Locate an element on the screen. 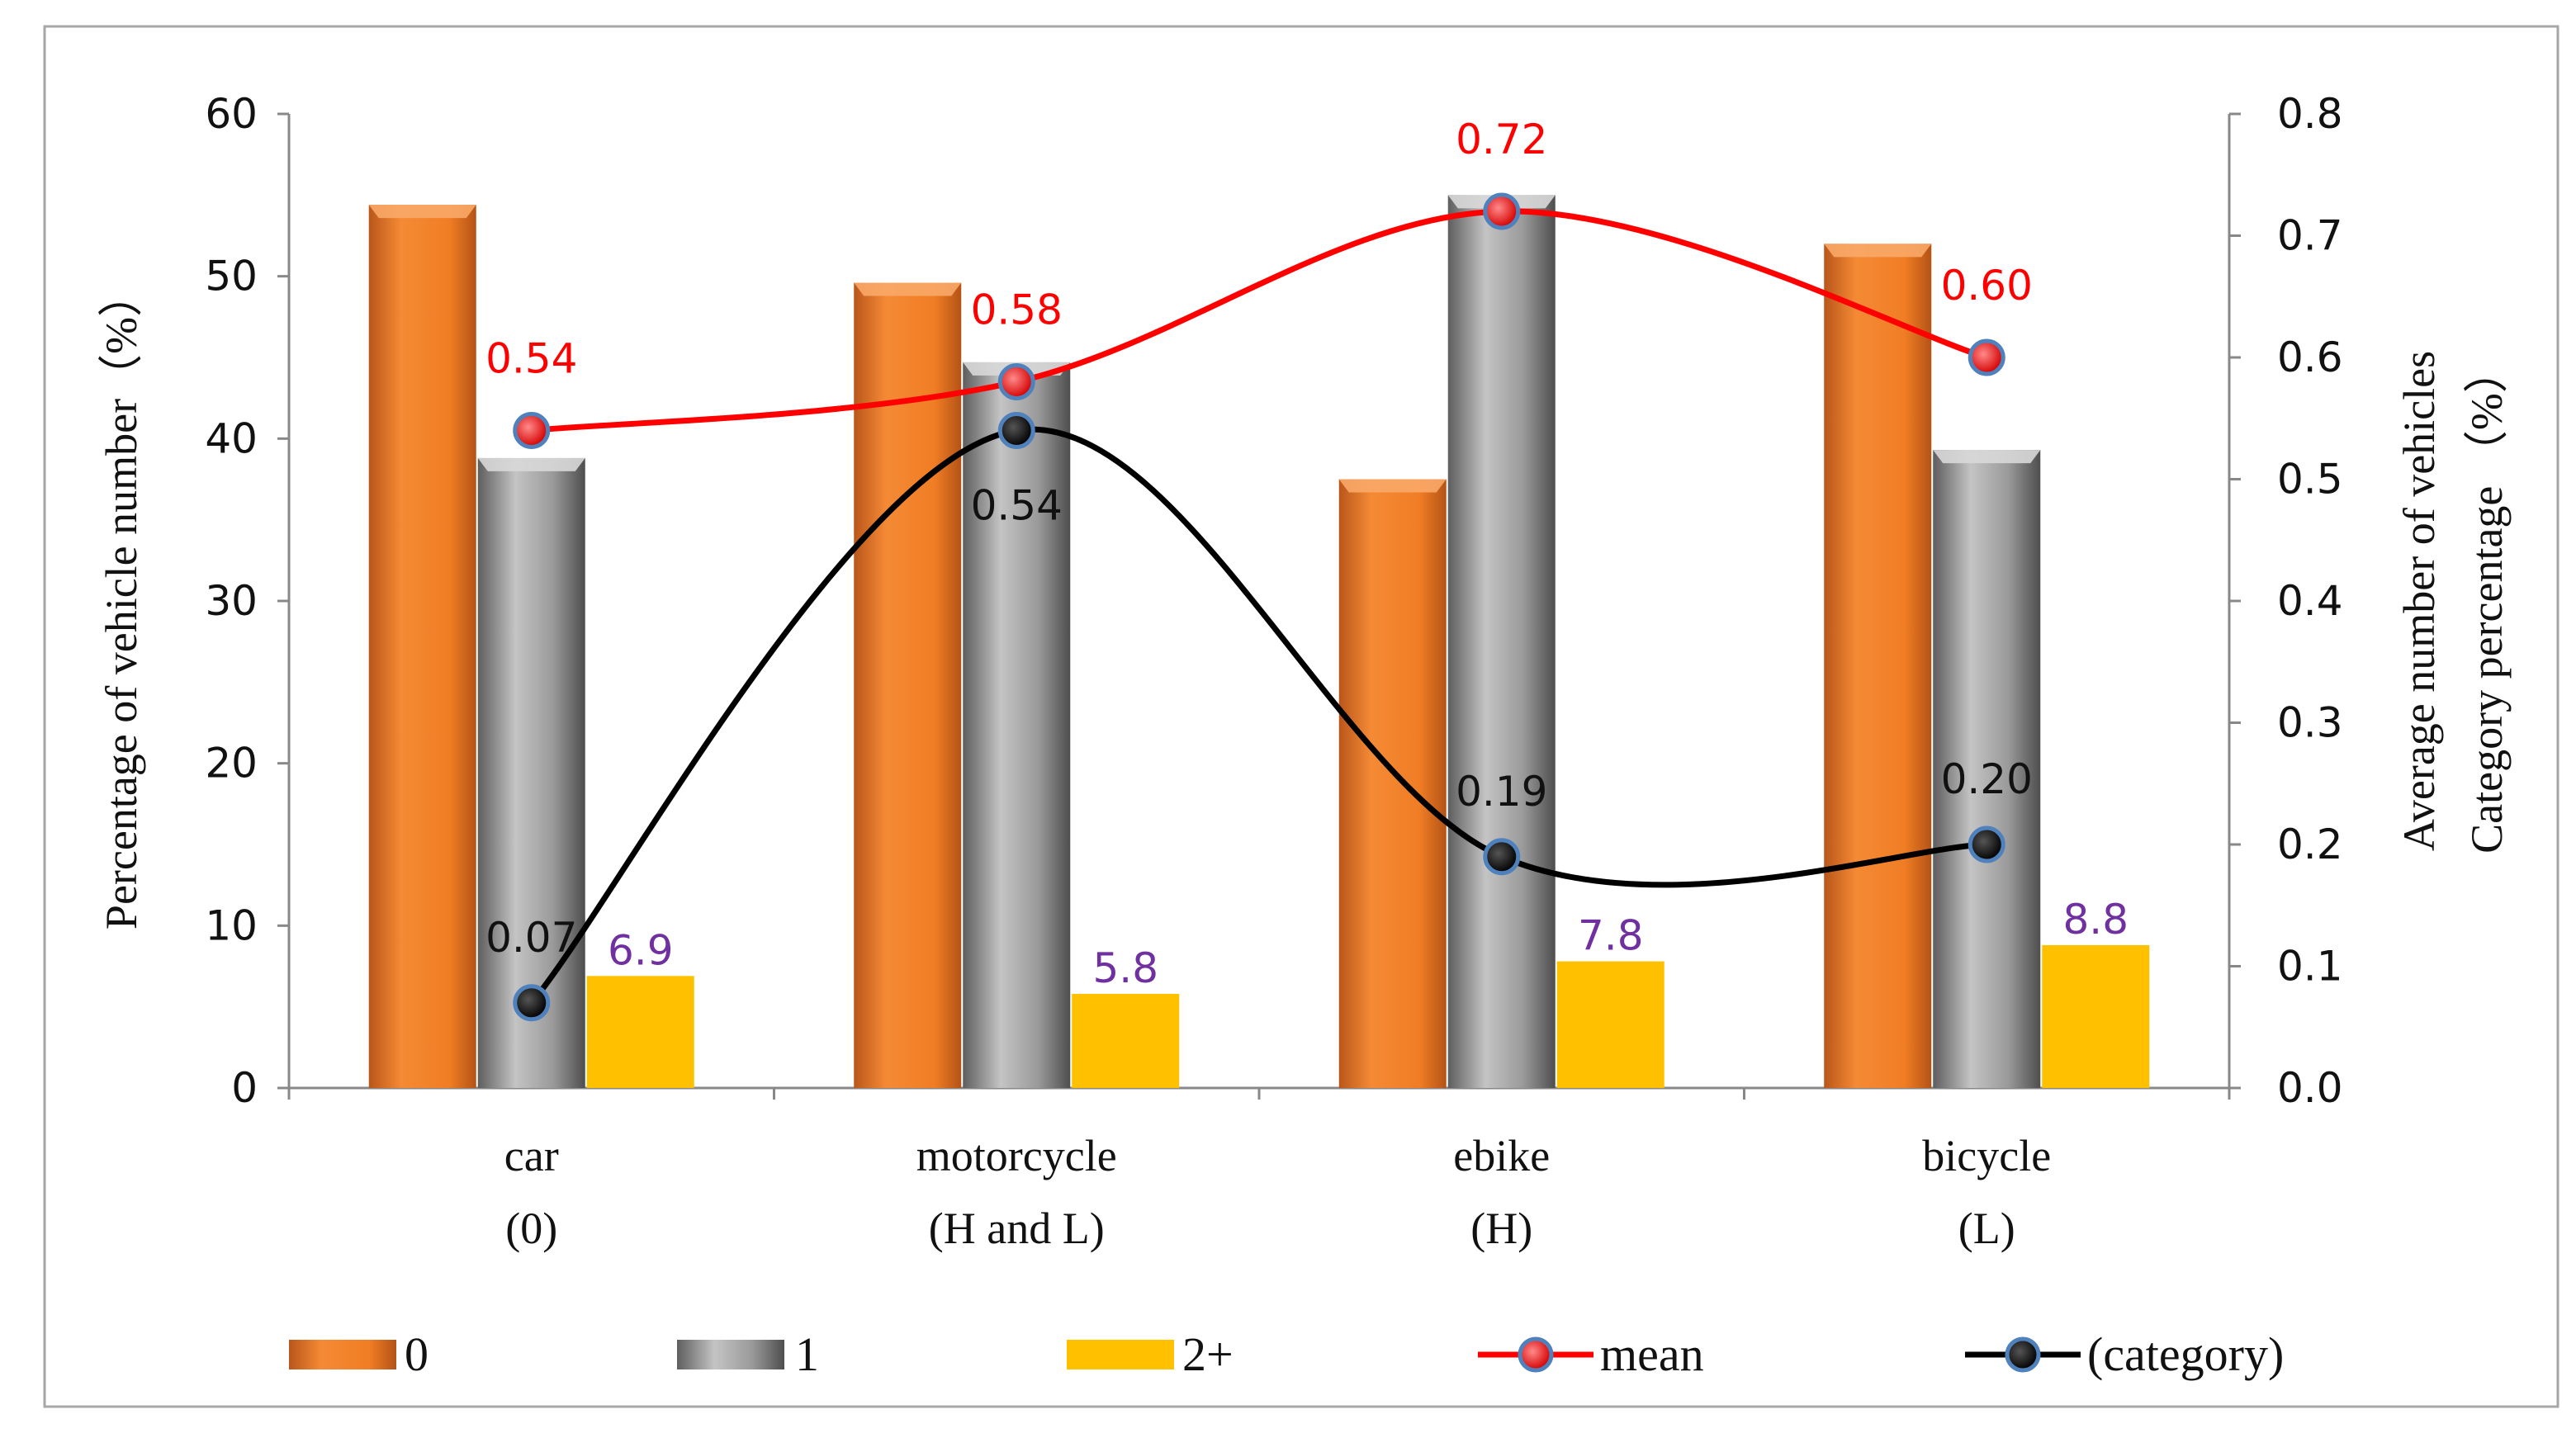 This screenshot has width=2576, height=1438. label-category: 0.19 is located at coordinates (1501, 792).